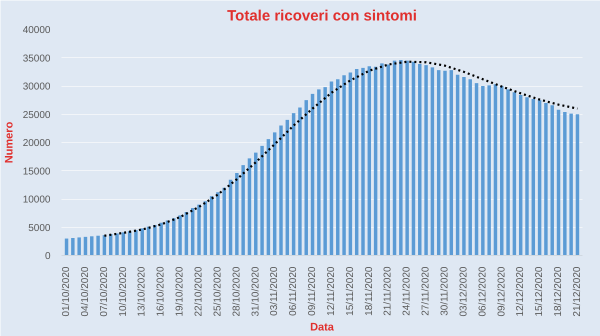 This screenshot has height=336, width=600. Describe the element at coordinates (123, 291) in the screenshot. I see `x-tick-label: 10/10/2020` at that location.